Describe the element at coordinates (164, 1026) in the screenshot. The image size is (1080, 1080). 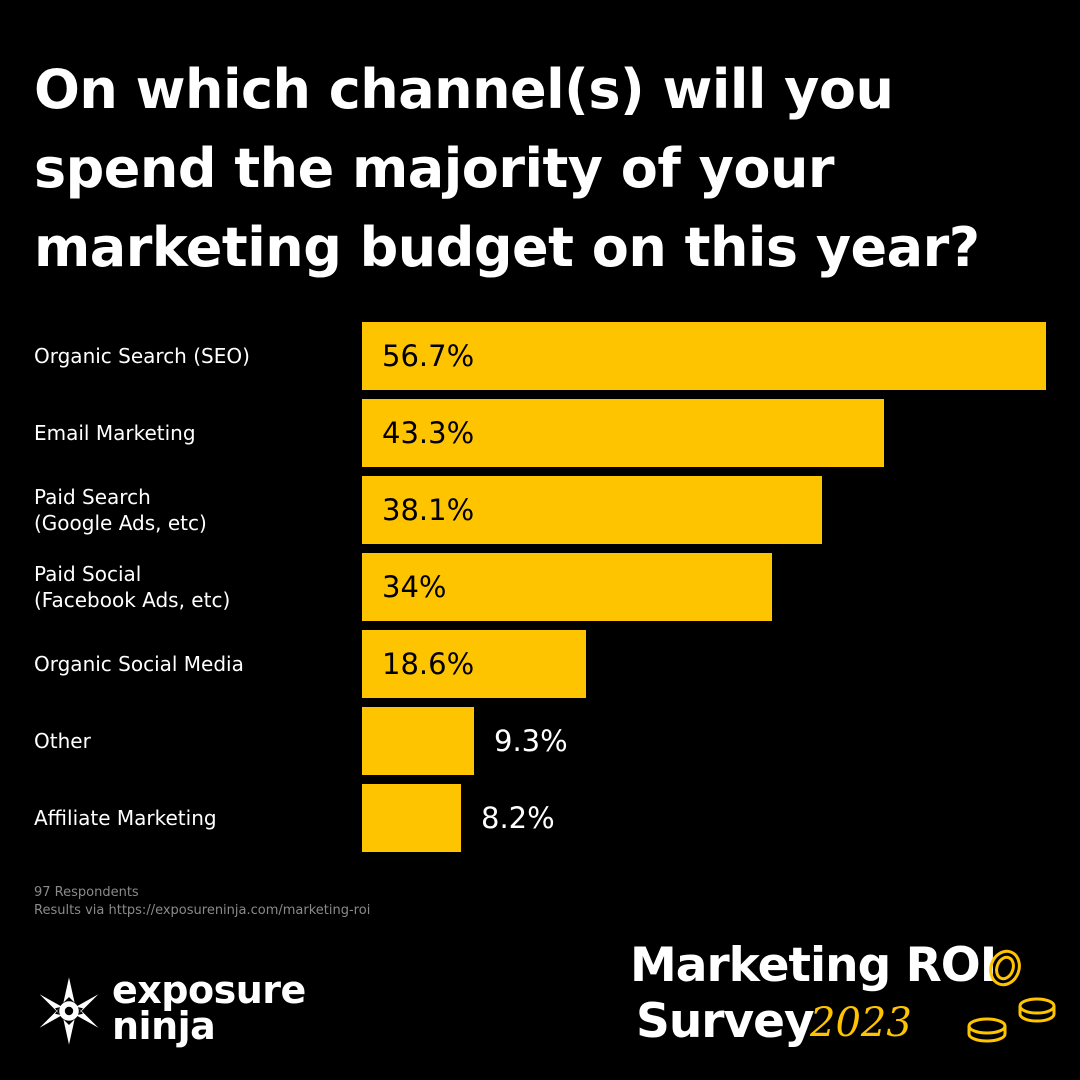
I see `brand-name-line2: ninja` at that location.